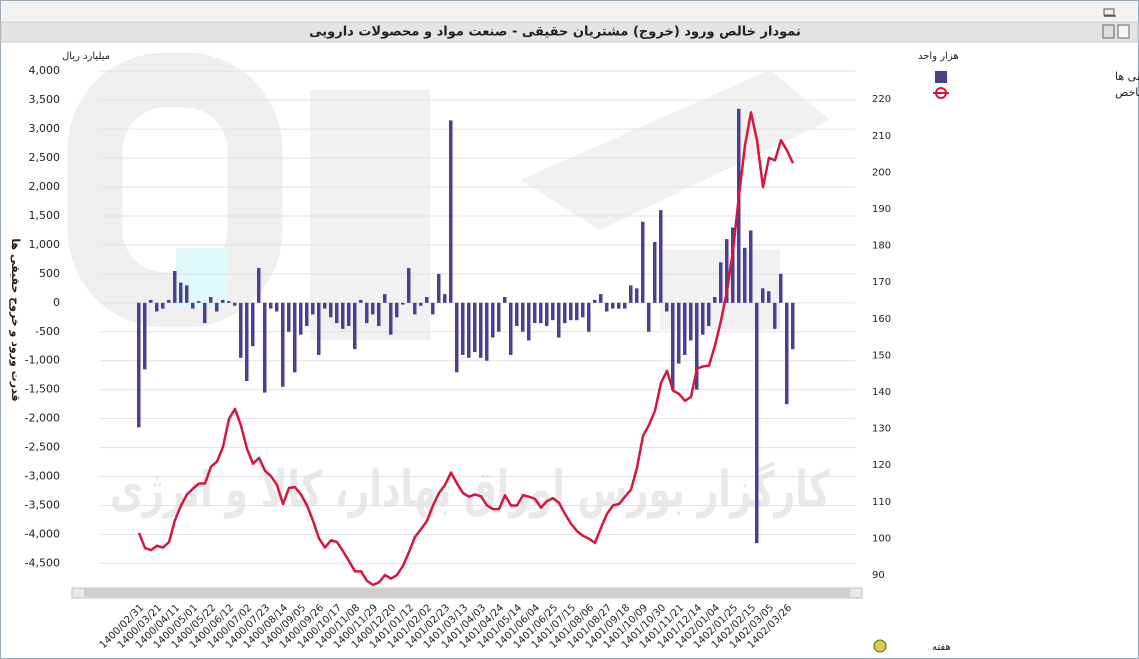 This screenshot has width=1139, height=659. I want to click on y2-tick-label: 210, so click(881, 136).